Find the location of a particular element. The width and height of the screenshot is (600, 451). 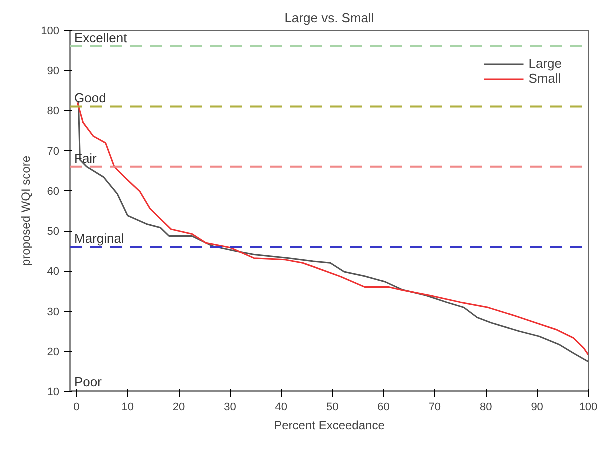

x-tick-label: 20 is located at coordinates (179, 408).